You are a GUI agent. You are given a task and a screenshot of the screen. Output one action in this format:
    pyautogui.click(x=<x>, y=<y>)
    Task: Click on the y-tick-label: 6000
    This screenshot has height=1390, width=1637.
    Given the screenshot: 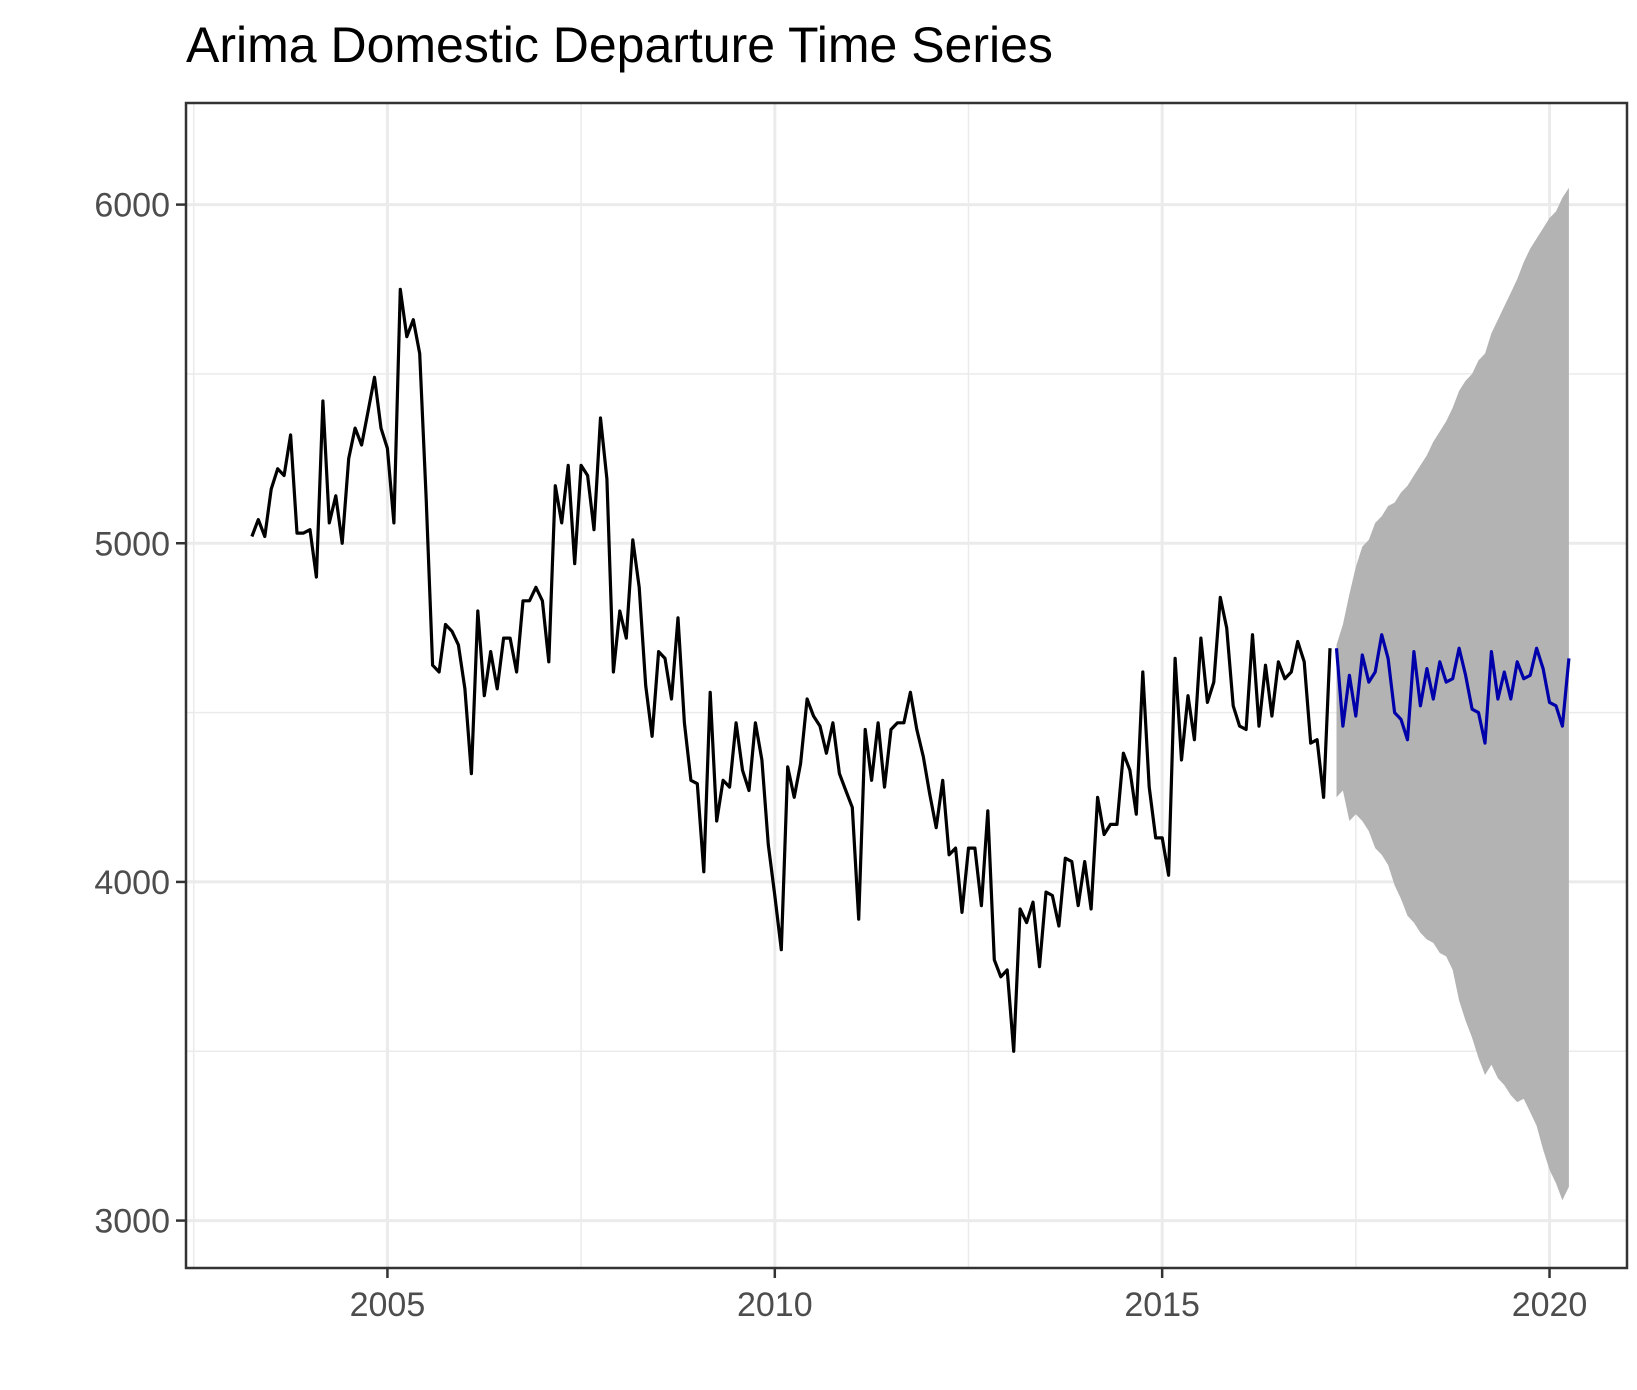 What is the action you would take?
    pyautogui.click(x=132, y=206)
    